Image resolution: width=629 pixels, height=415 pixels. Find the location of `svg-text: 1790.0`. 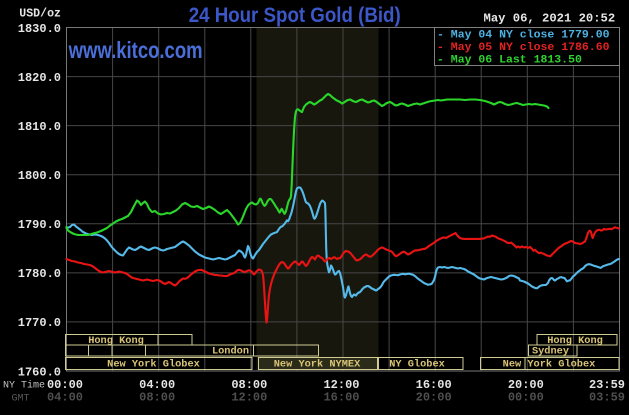

svg-text: 1790.0 is located at coordinates (39, 225).